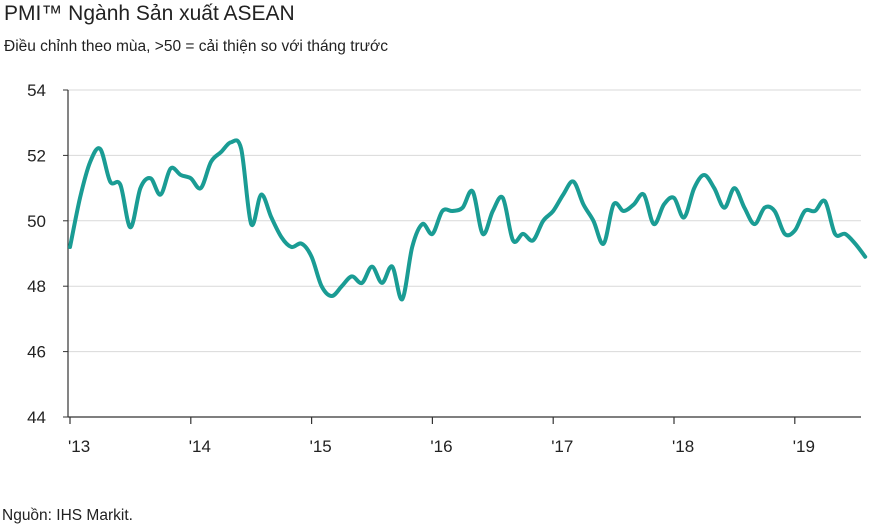 This screenshot has width=871, height=531. Describe the element at coordinates (321, 446) in the screenshot. I see `x-tick-label: '15` at that location.